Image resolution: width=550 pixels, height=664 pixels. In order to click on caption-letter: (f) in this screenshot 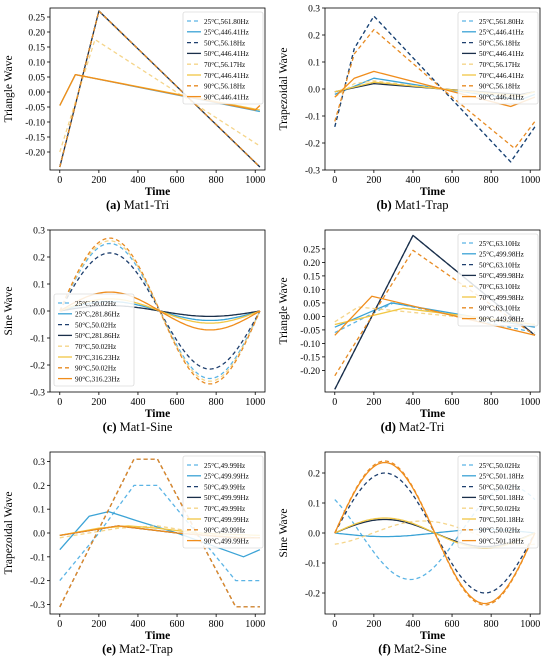, I will do `click(384, 649)`.